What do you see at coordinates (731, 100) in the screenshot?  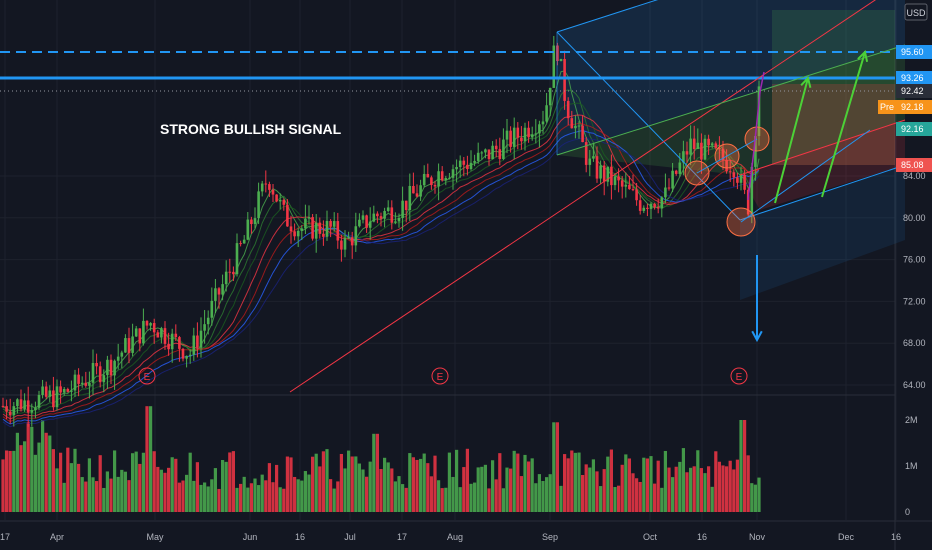 I see `pitchfork-inner-upper-line` at bounding box center [731, 100].